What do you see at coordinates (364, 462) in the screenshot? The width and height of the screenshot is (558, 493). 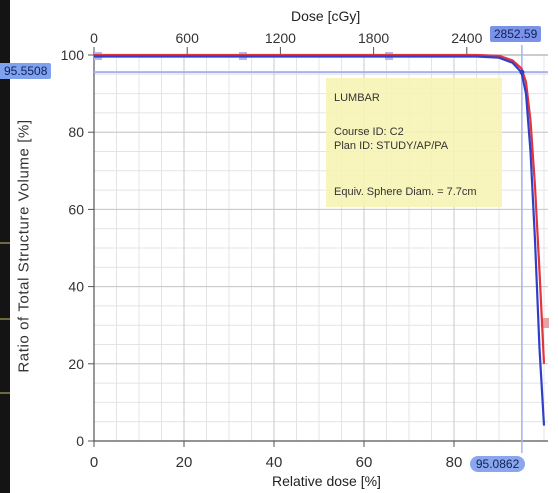 I see `x-tick-label: 60` at bounding box center [364, 462].